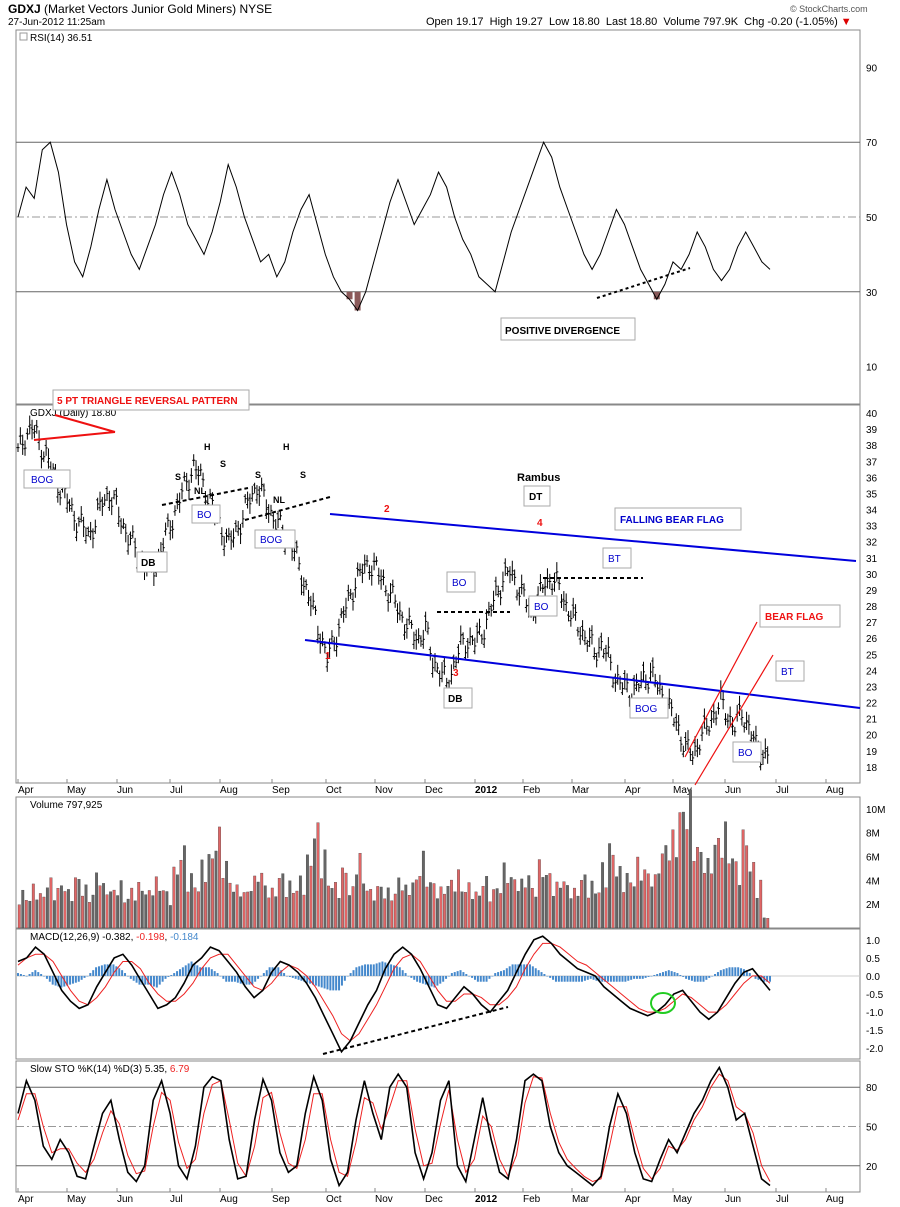 The height and width of the screenshot is (1207, 900). I want to click on shoulder-label-2: S, so click(223, 464).